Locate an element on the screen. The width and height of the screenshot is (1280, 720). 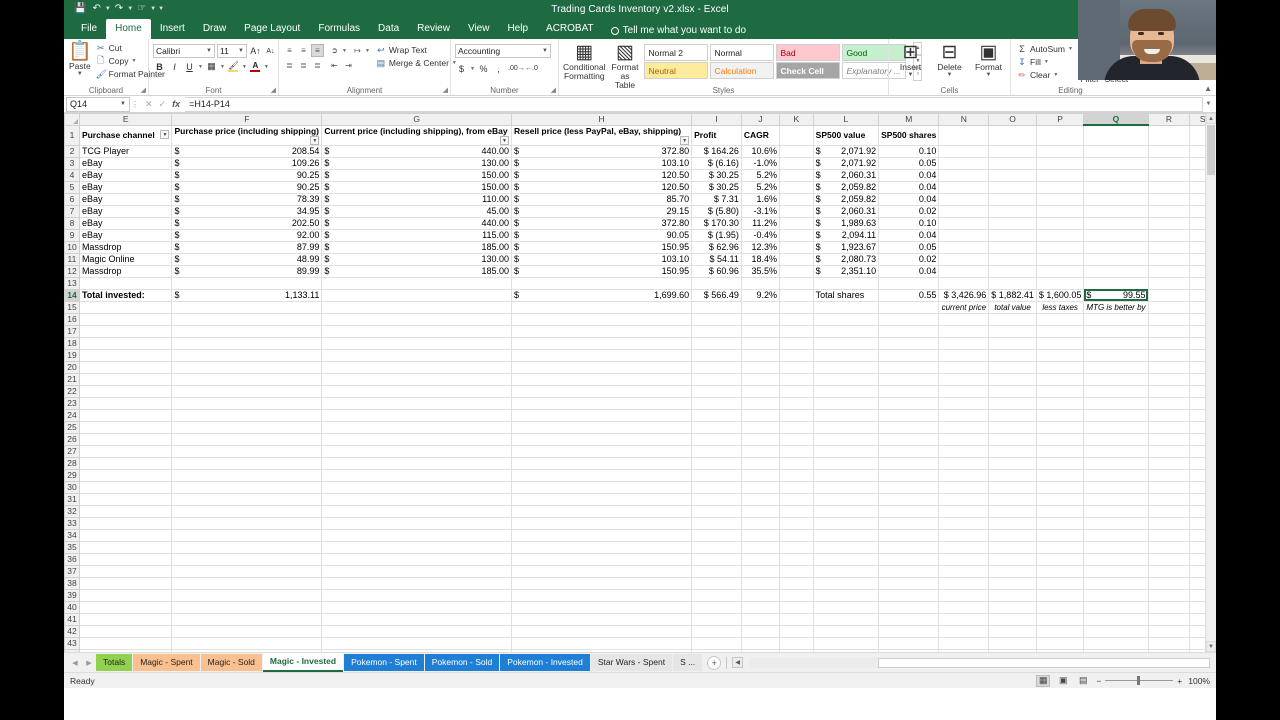
cell-R24 is located at coordinates (1169, 415).